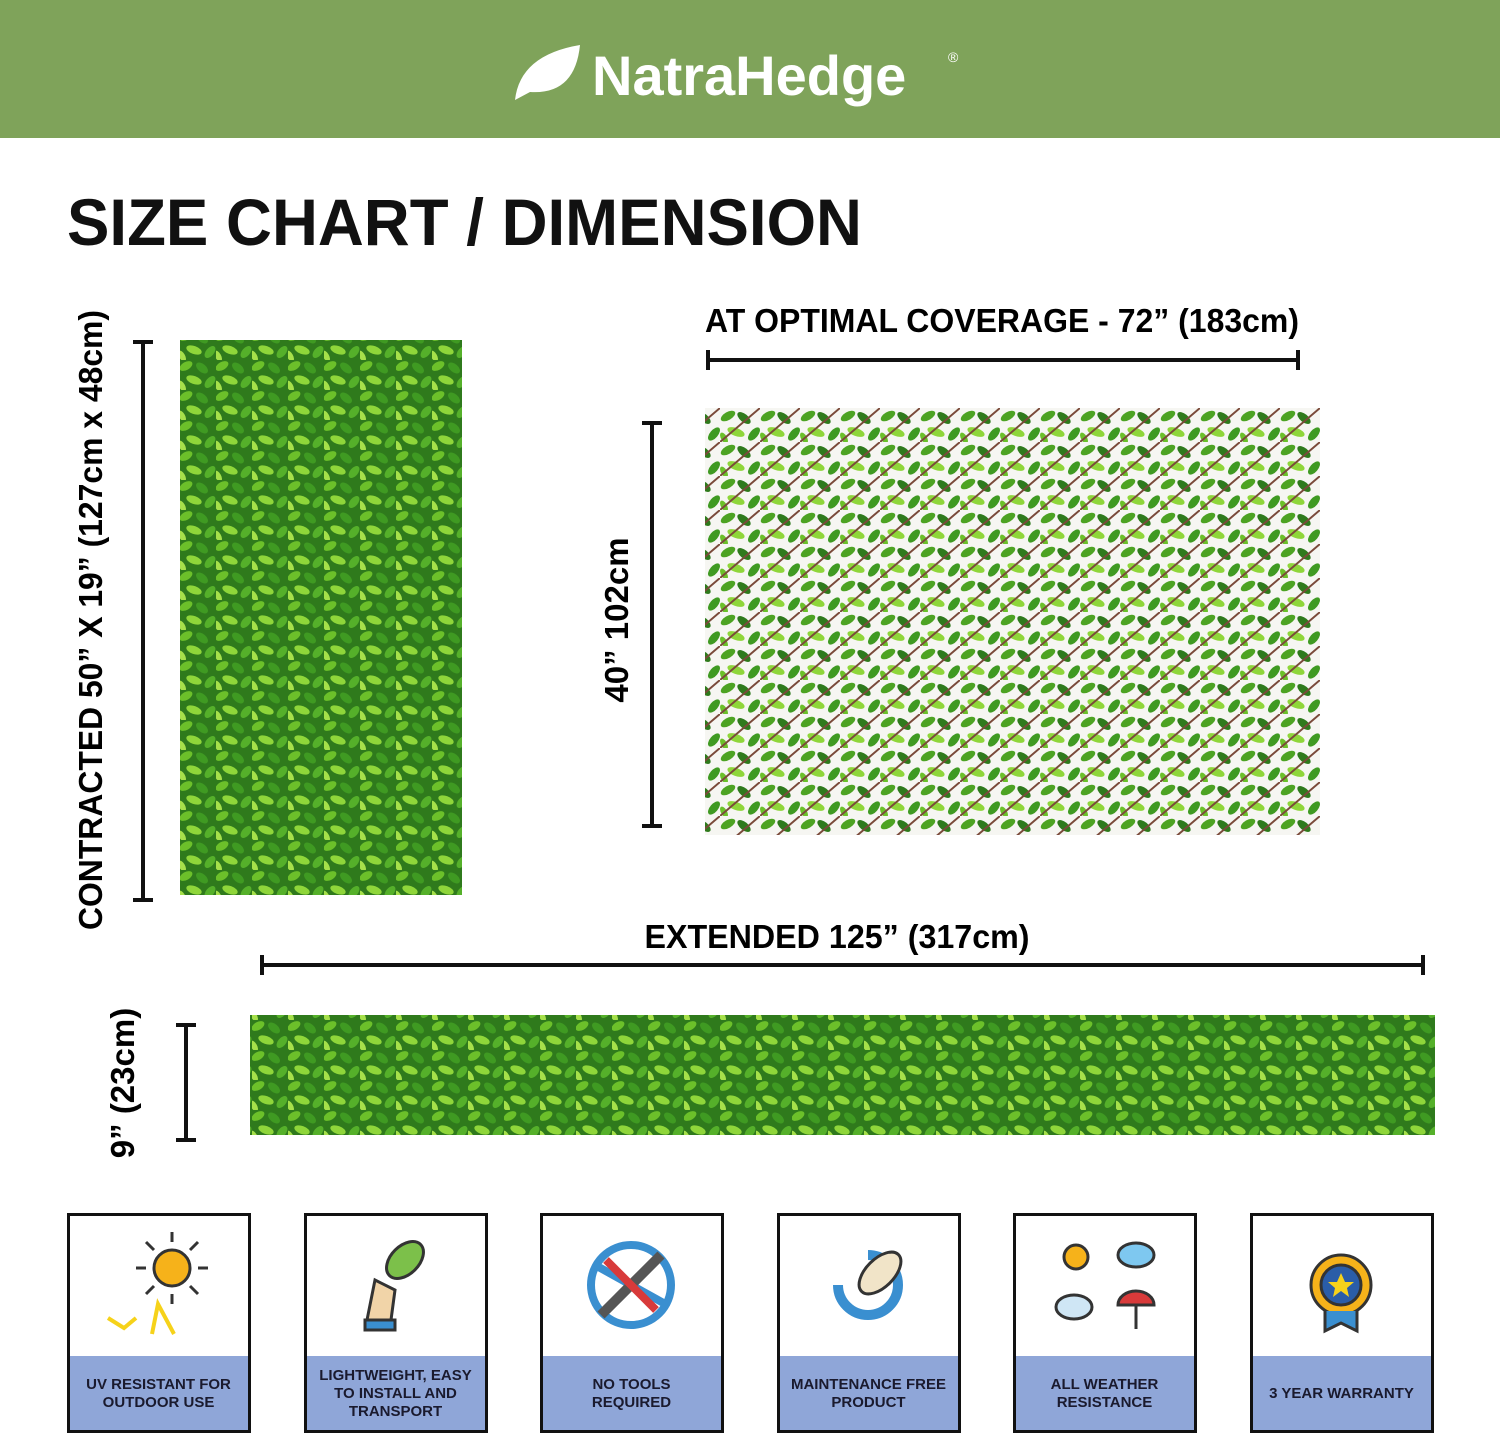  What do you see at coordinates (547, 72) in the screenshot?
I see `logo-leaf` at bounding box center [547, 72].